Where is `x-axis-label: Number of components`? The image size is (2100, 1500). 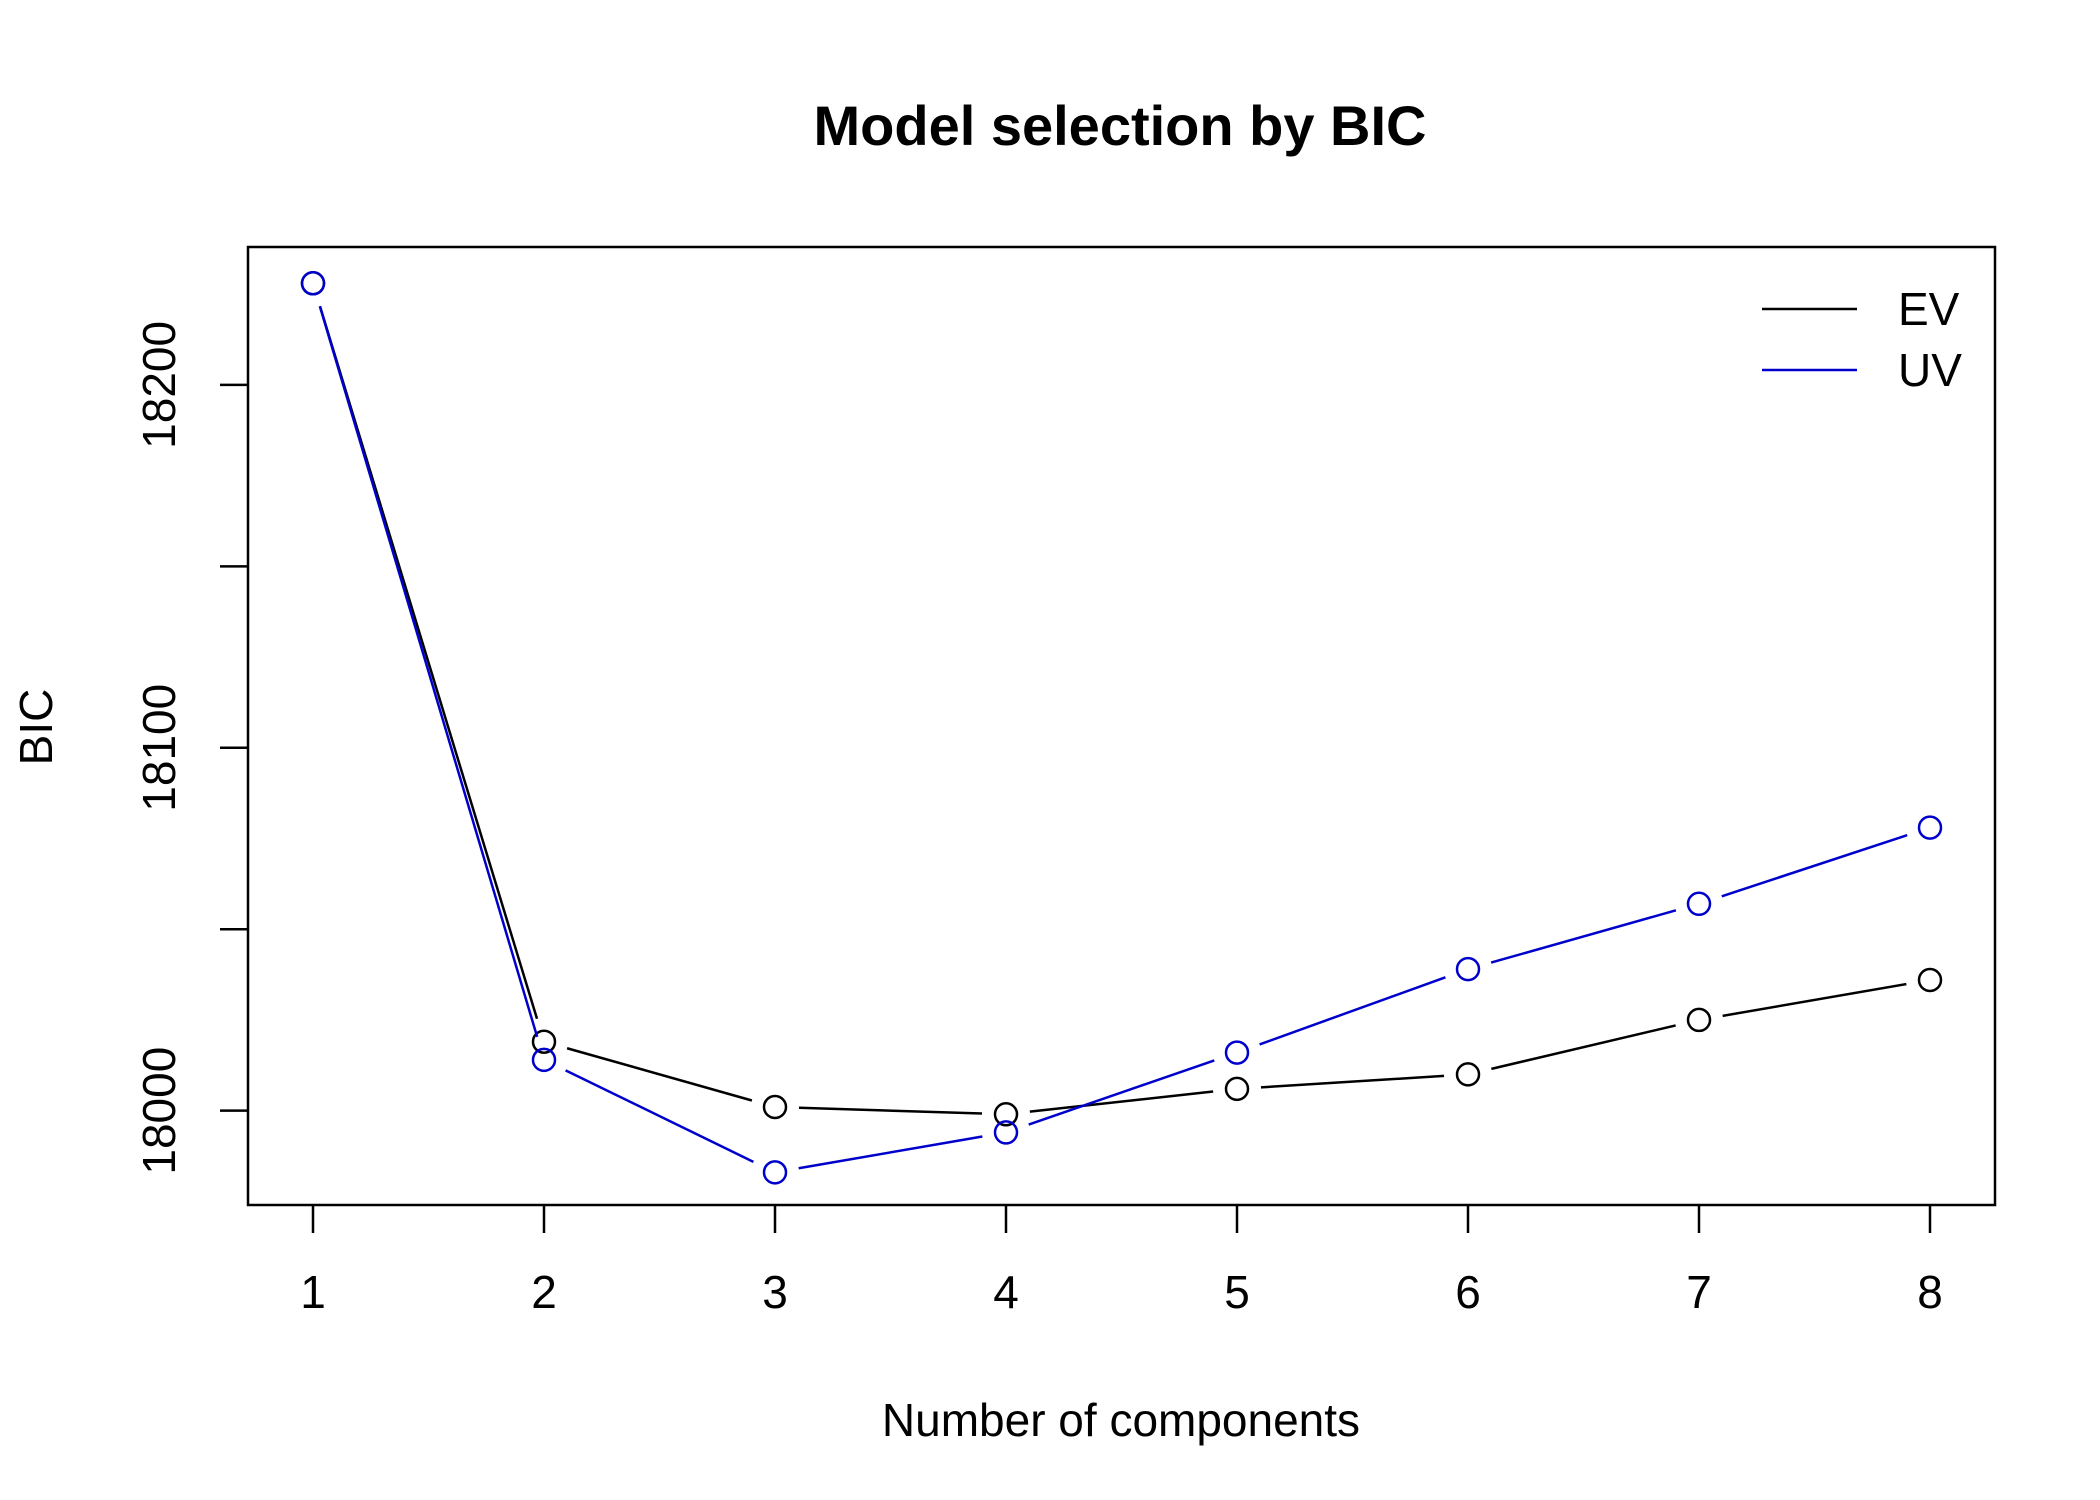
x-axis-label: Number of components is located at coordinates (1121, 1420).